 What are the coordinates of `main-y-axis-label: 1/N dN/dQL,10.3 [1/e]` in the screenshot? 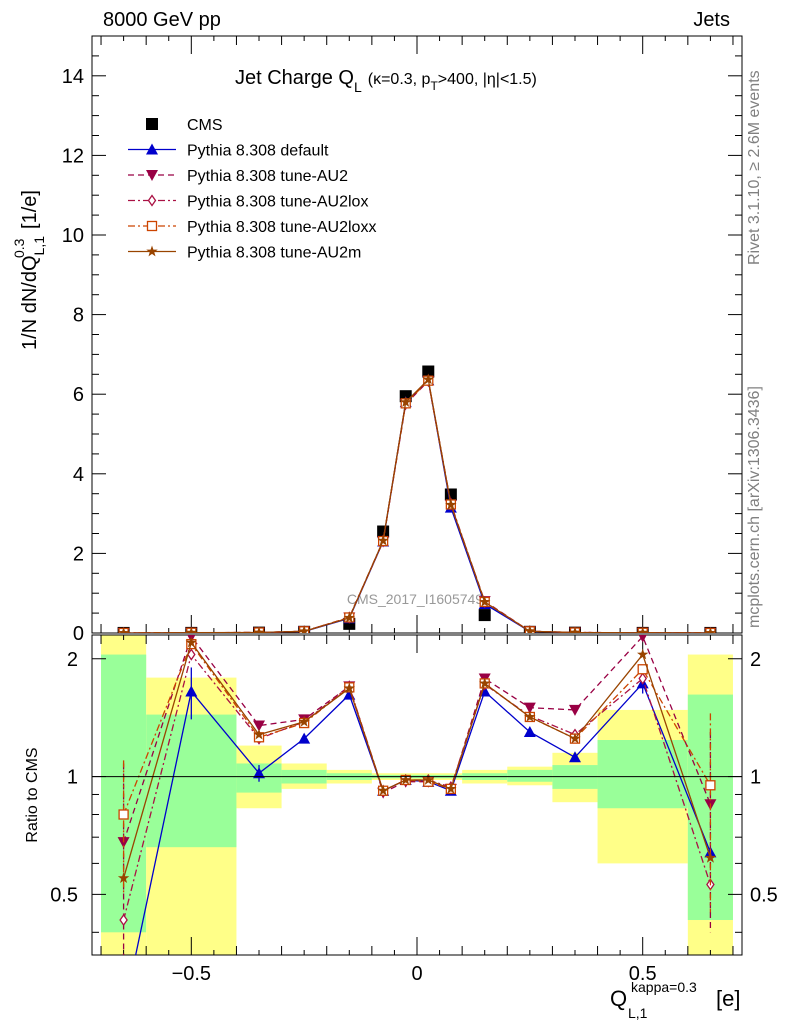 It's located at (29, 270).